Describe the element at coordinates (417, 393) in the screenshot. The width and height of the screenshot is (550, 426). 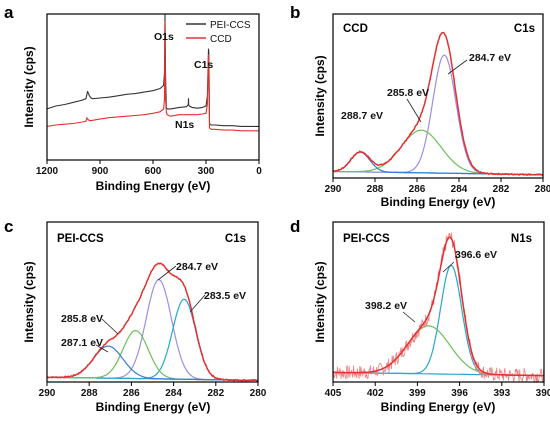
I see `xtick-label: 399` at that location.